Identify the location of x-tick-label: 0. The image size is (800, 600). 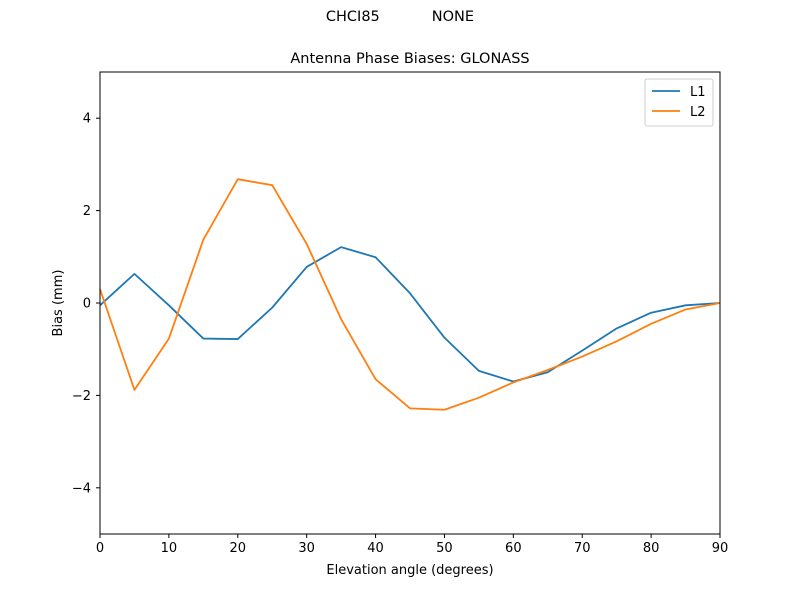
(100, 548).